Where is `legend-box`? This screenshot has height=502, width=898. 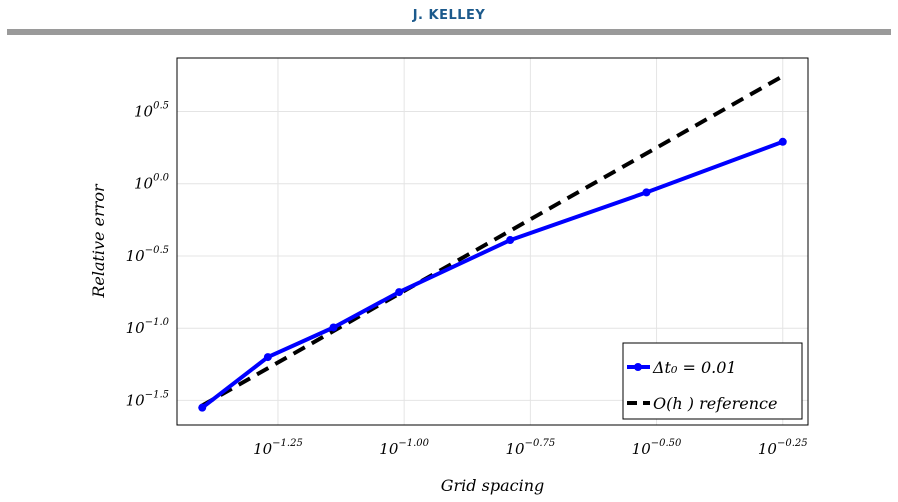
legend-box is located at coordinates (712, 381).